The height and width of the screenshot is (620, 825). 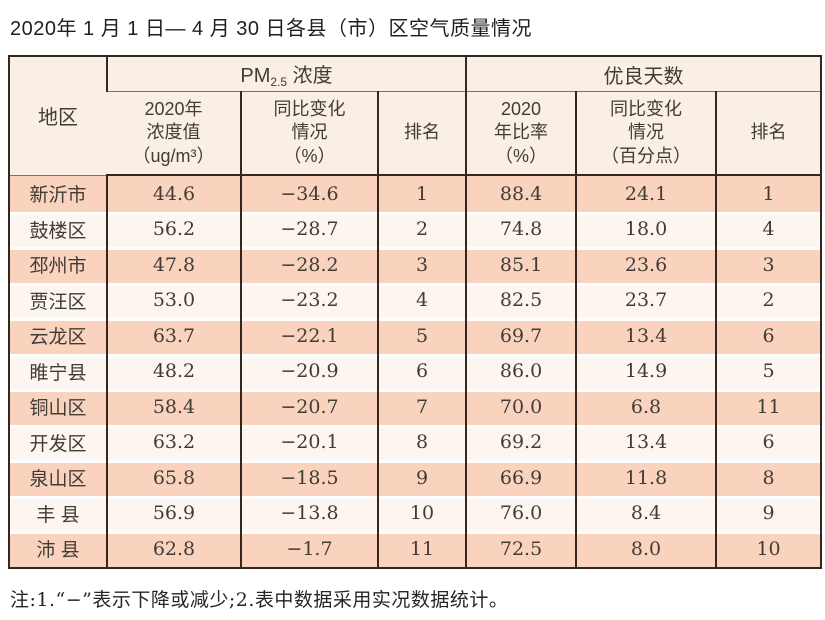 What do you see at coordinates (768, 265) in the screenshot?
I see `days-rank-cell: 3` at bounding box center [768, 265].